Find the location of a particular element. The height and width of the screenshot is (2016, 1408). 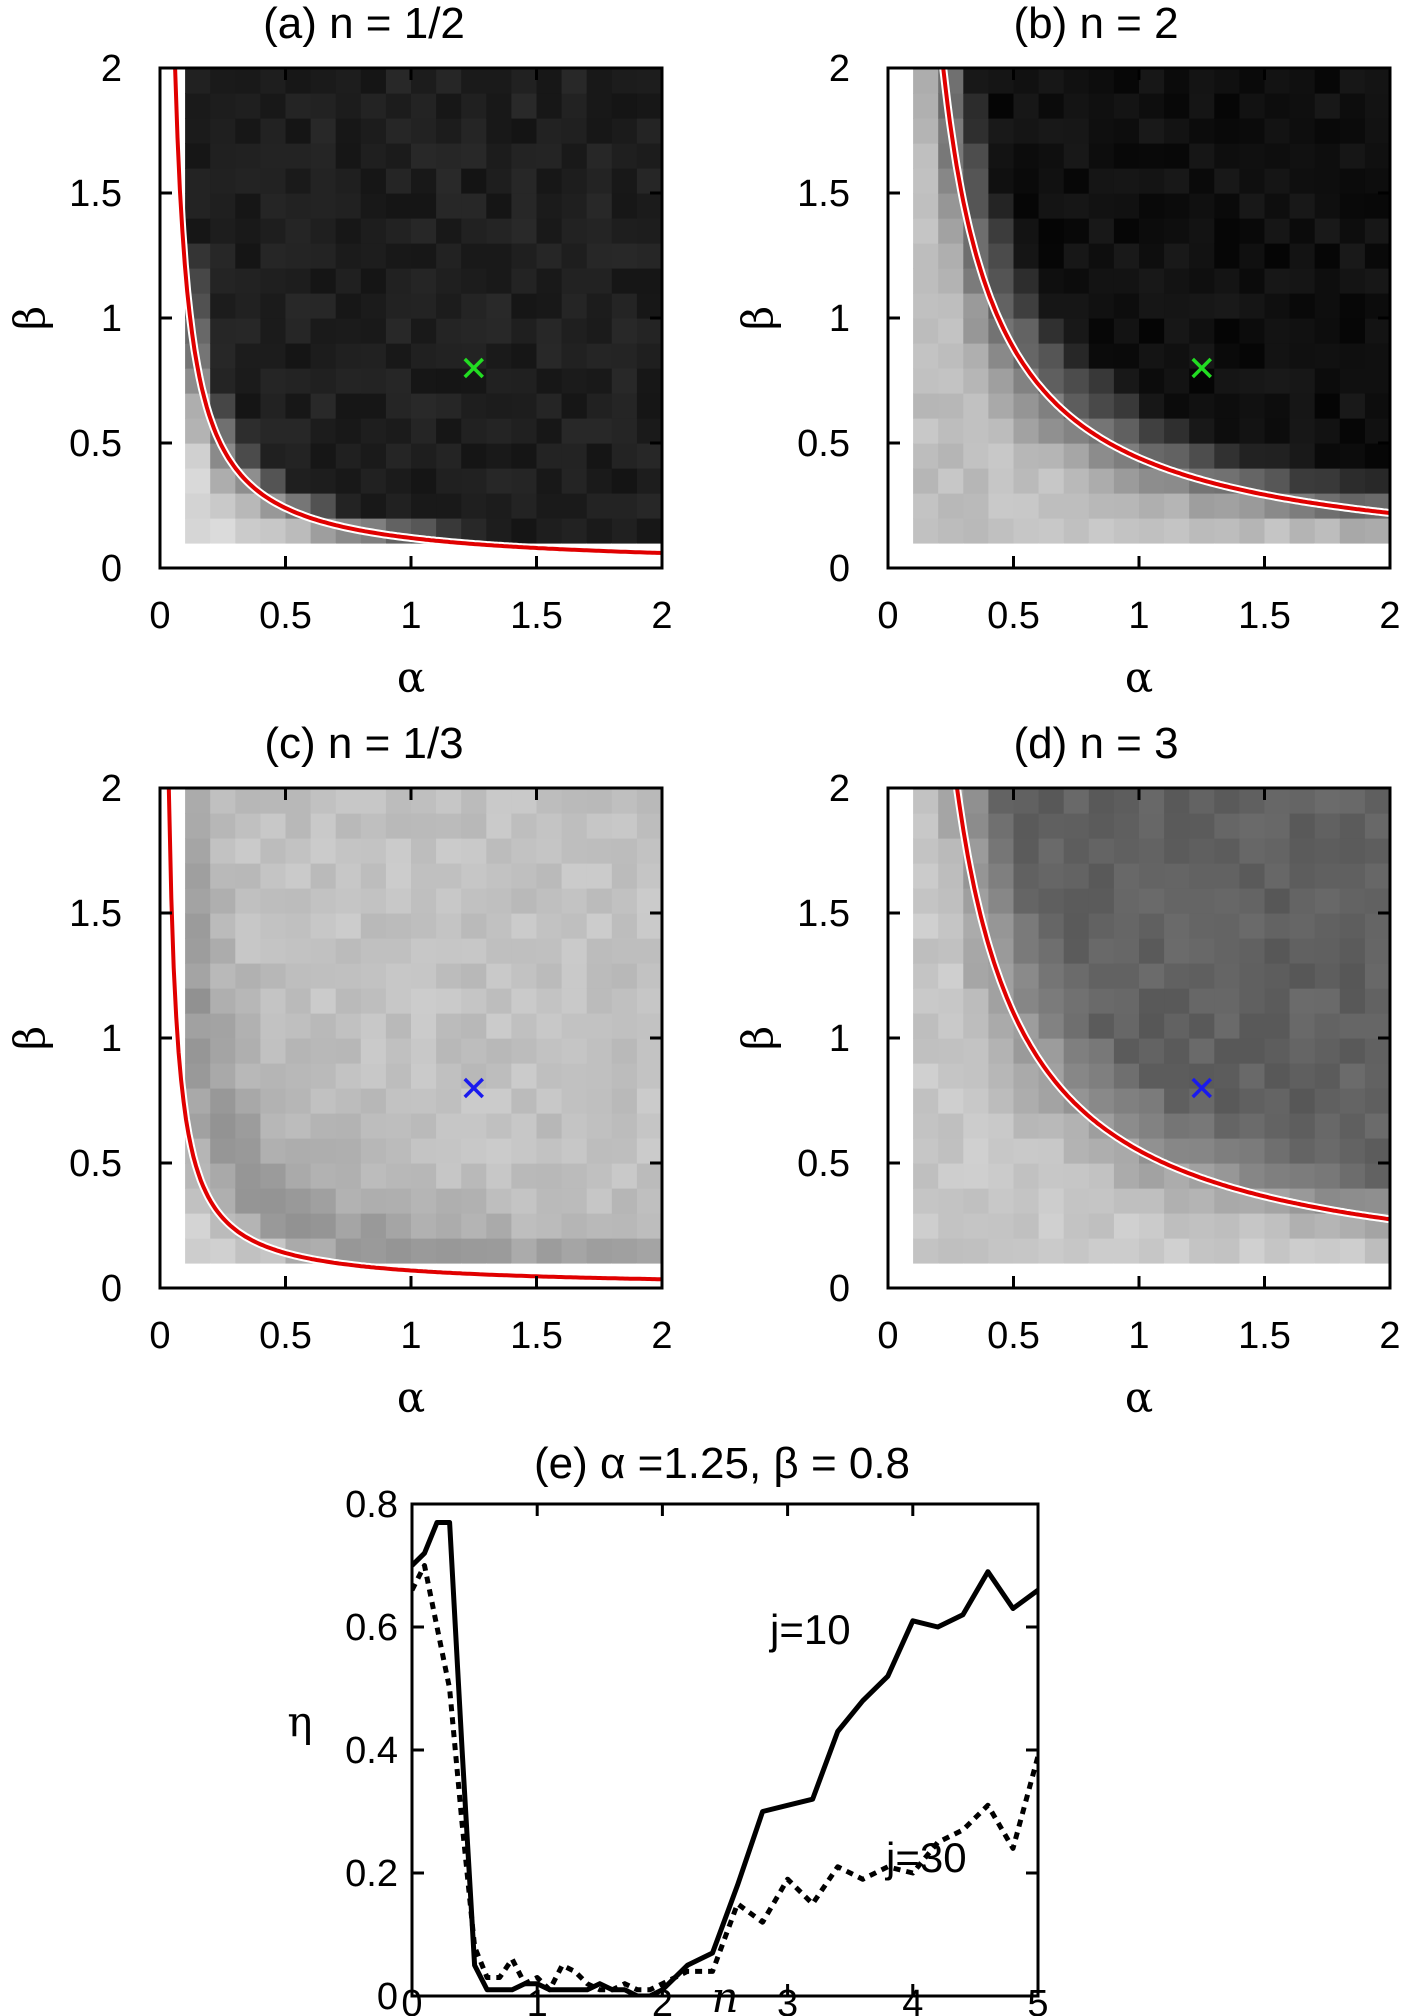

x-axis-label-c: α is located at coordinates (411, 1397).